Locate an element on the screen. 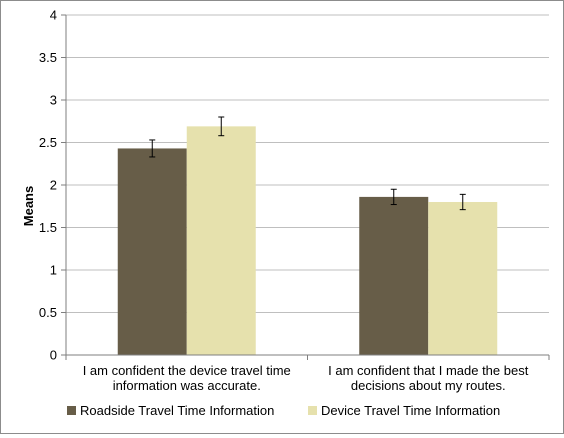  legend-item: Roadside Travel Time Information is located at coordinates (170, 410).